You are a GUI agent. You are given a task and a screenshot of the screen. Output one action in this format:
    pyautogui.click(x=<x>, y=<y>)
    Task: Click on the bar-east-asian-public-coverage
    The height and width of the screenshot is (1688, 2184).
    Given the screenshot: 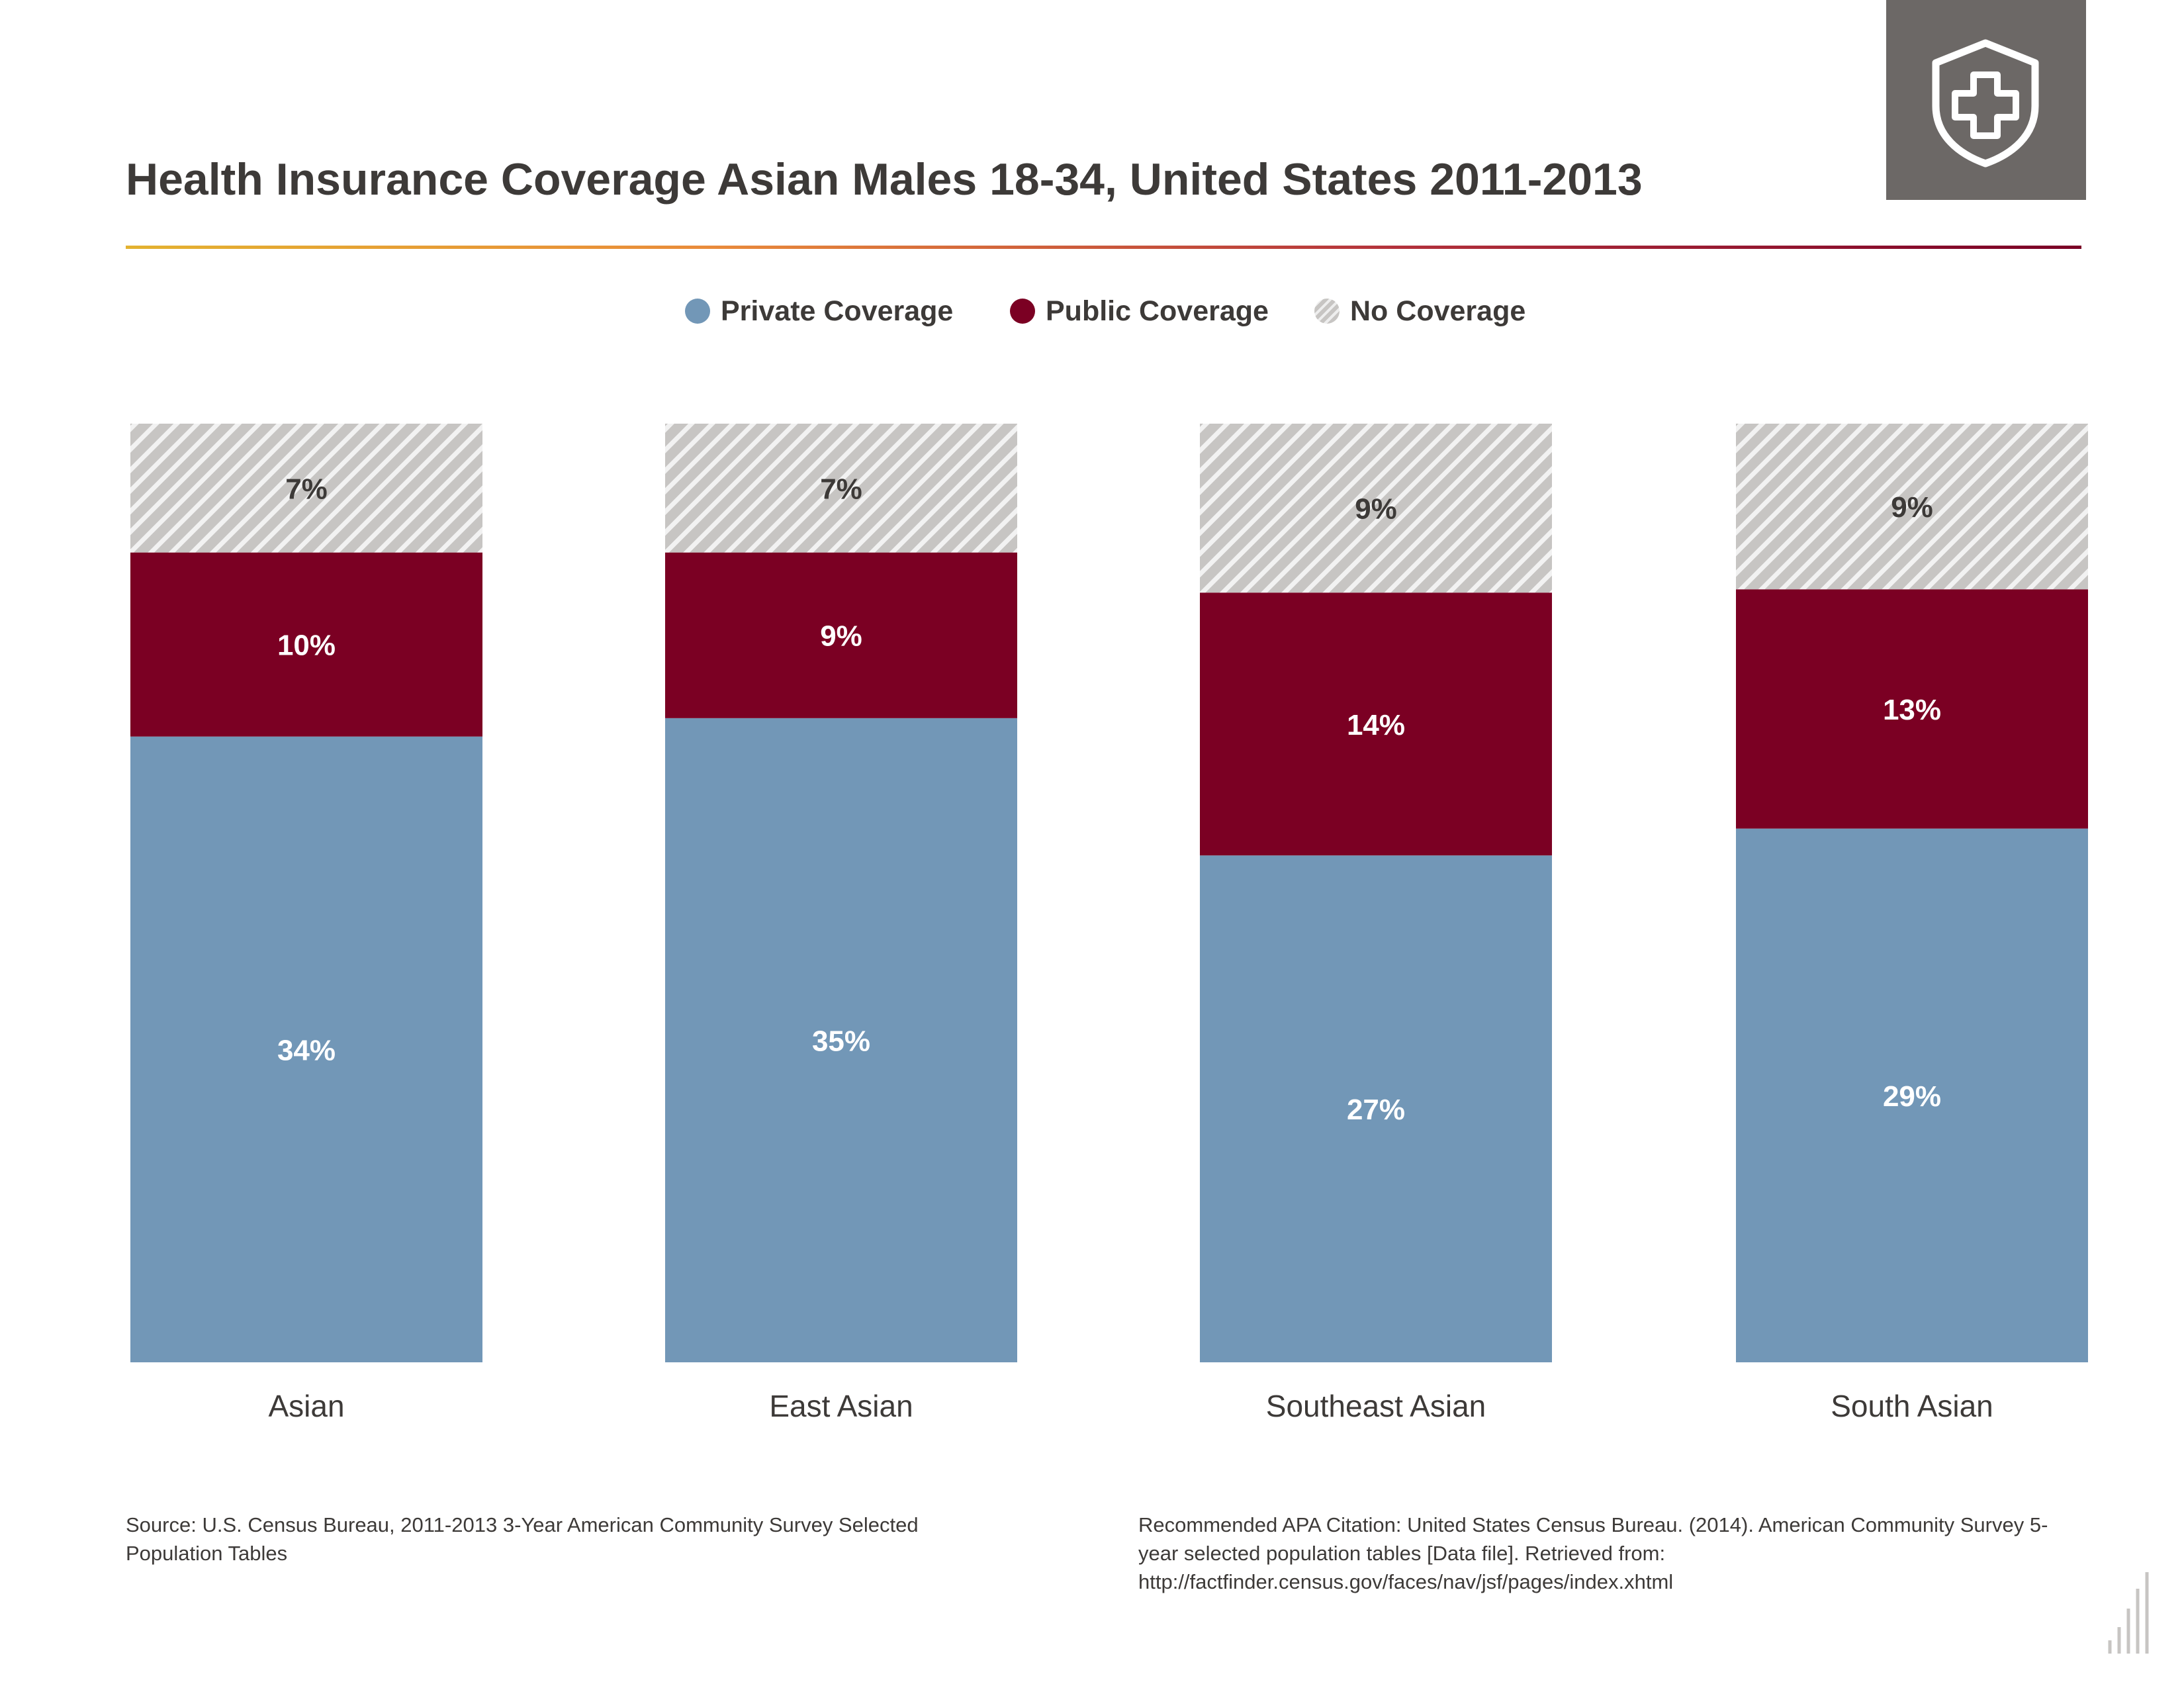 What is the action you would take?
    pyautogui.click(x=841, y=635)
    